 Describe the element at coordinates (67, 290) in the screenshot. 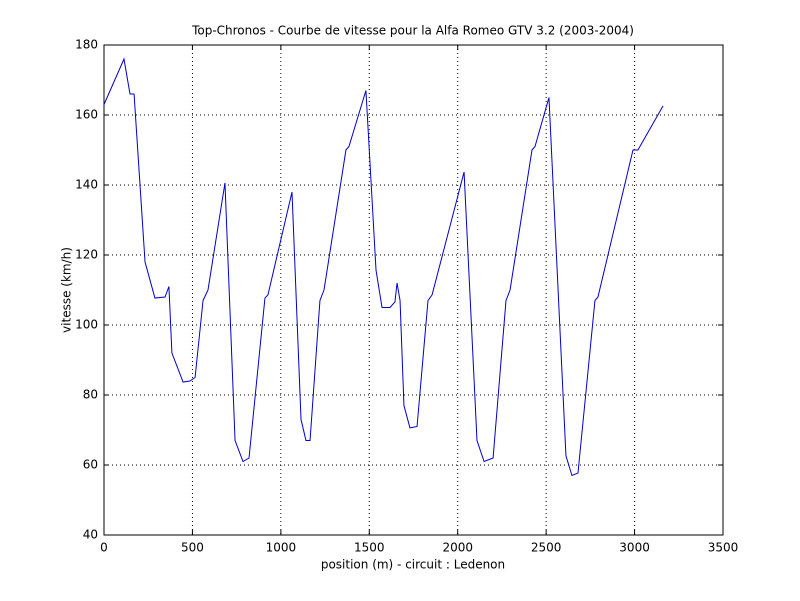

I see `y-axis-label: vitesse (km/h)` at that location.